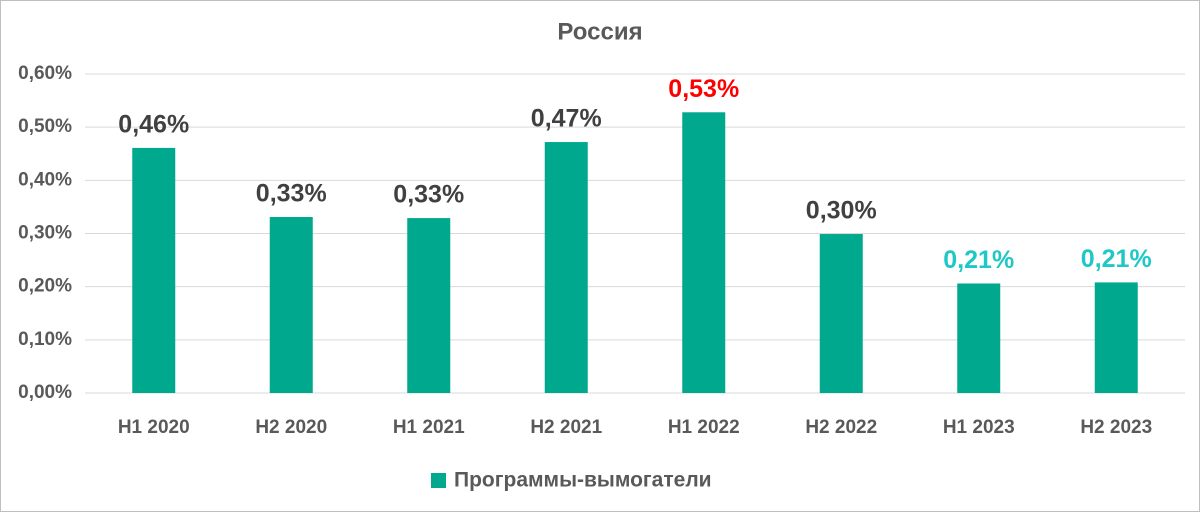 Image resolution: width=1200 pixels, height=512 pixels. What do you see at coordinates (45, 179) in the screenshot?
I see `y-tick-label: 0,40%` at bounding box center [45, 179].